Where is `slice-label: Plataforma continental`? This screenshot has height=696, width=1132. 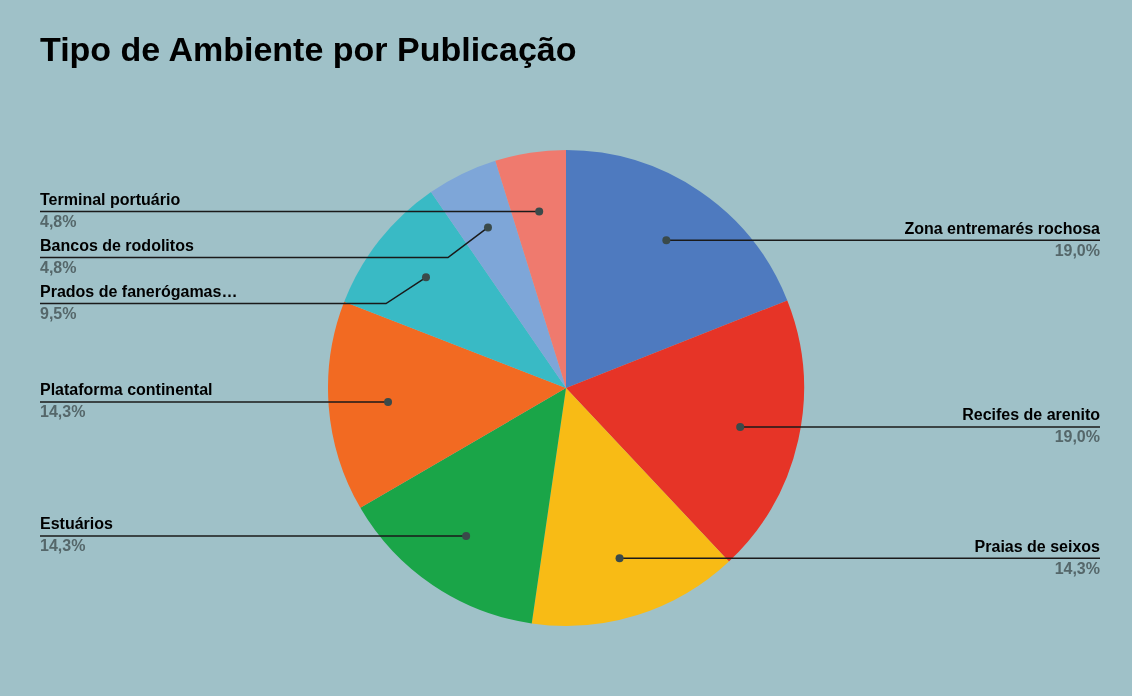
slice-label: Plataforma continental is located at coordinates (126, 390).